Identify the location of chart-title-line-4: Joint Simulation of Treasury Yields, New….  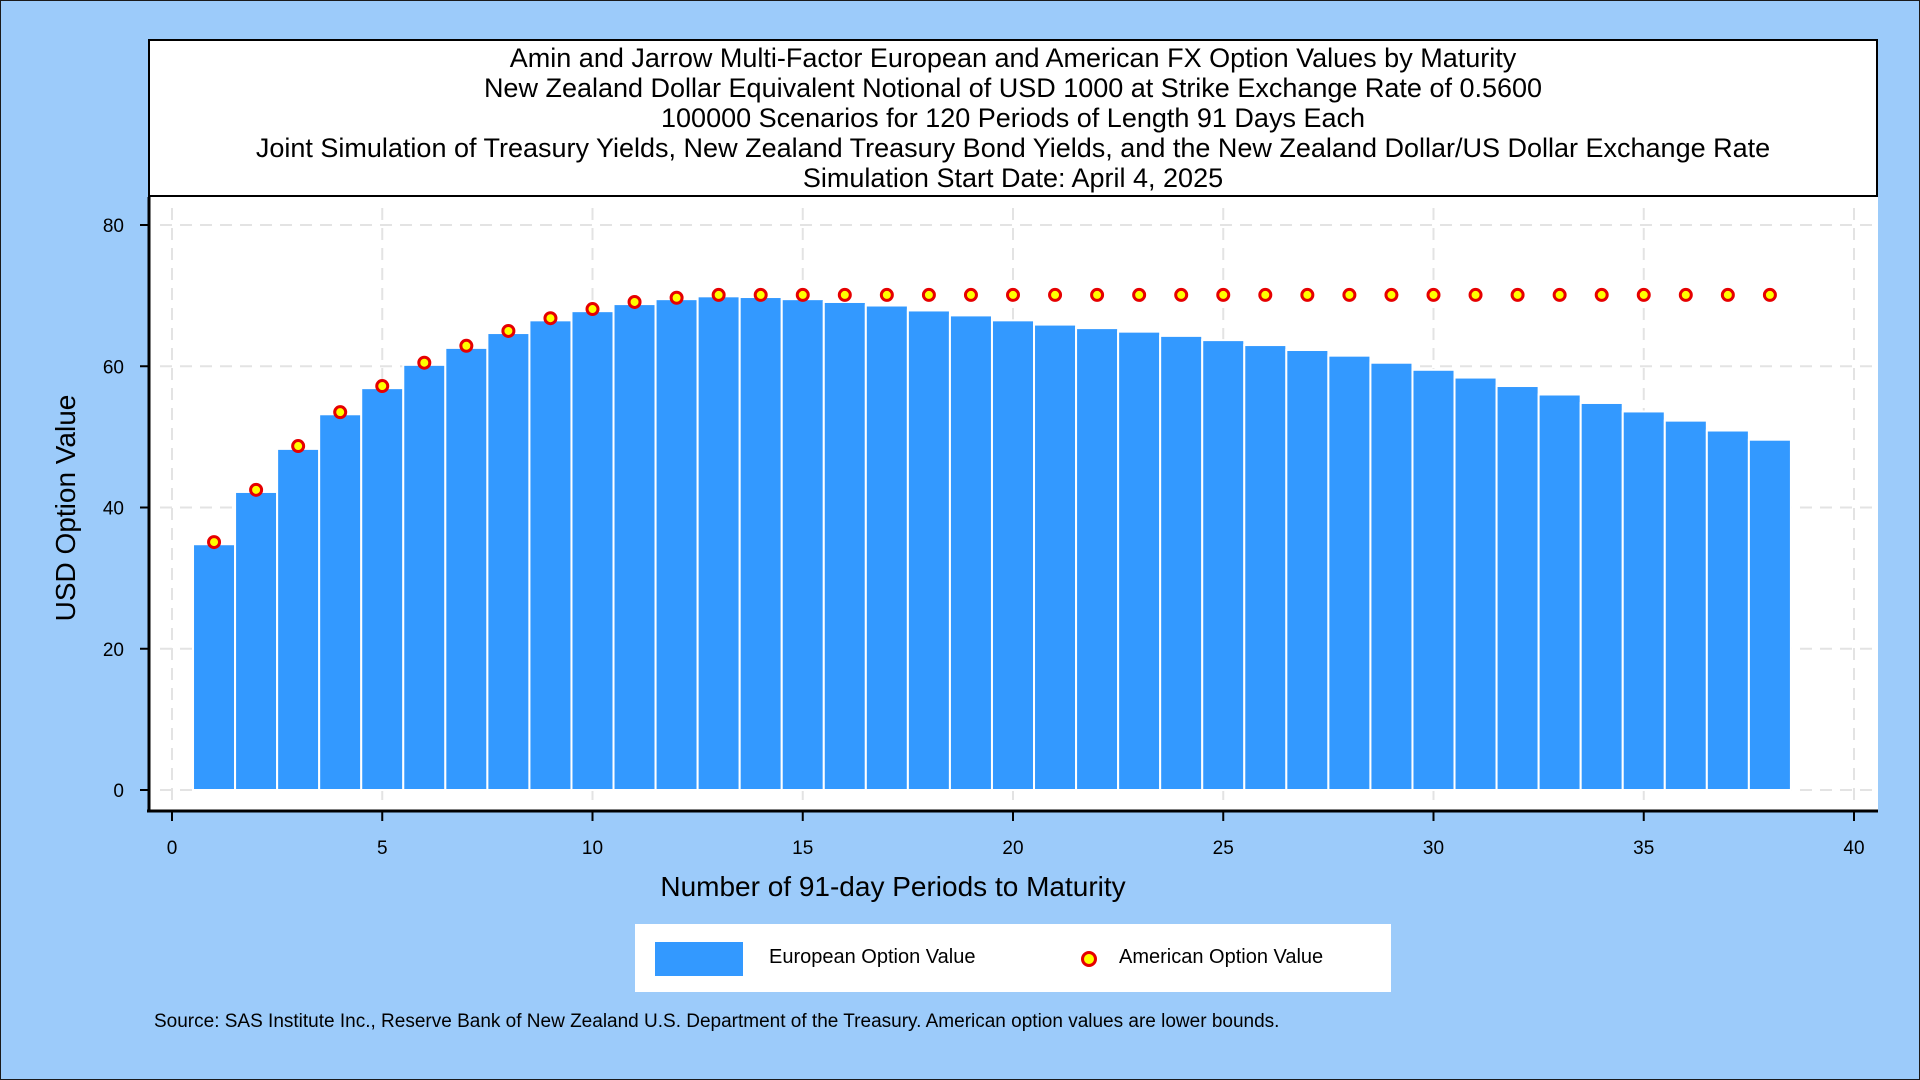
(1013, 148).